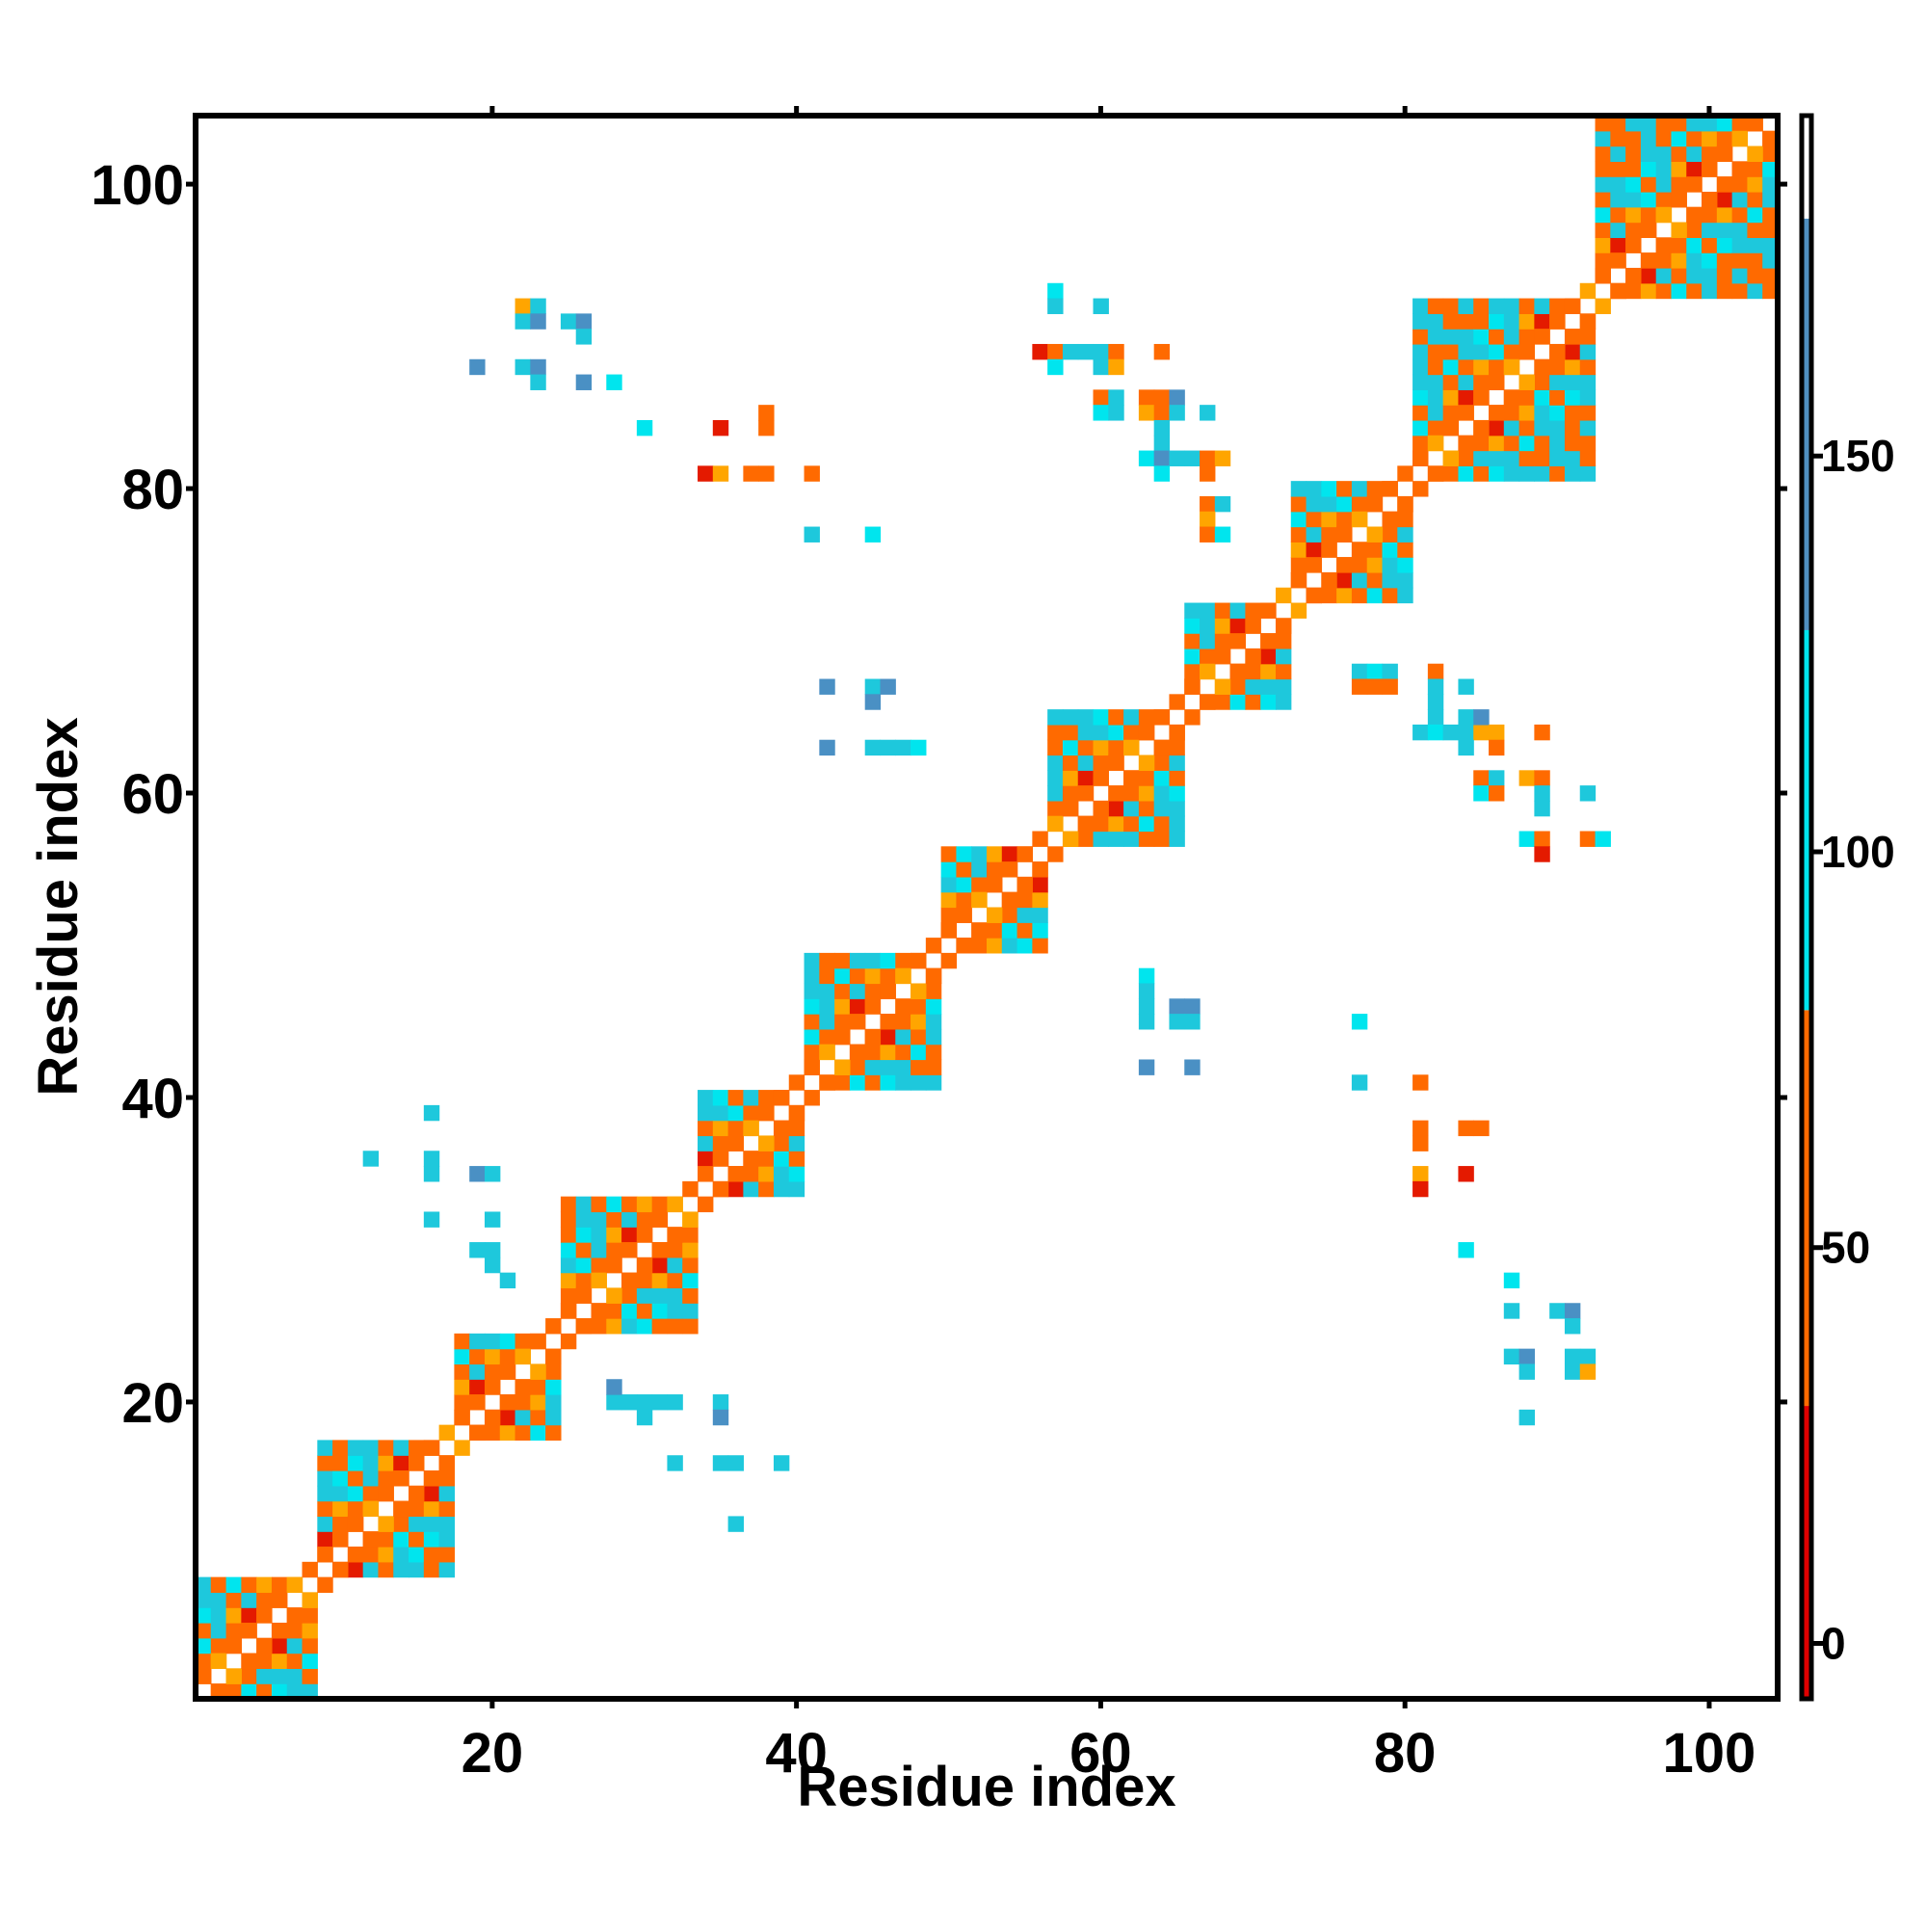 The width and height of the screenshot is (1927, 1932). I want to click on x-tick-label: 60, so click(1100, 1753).